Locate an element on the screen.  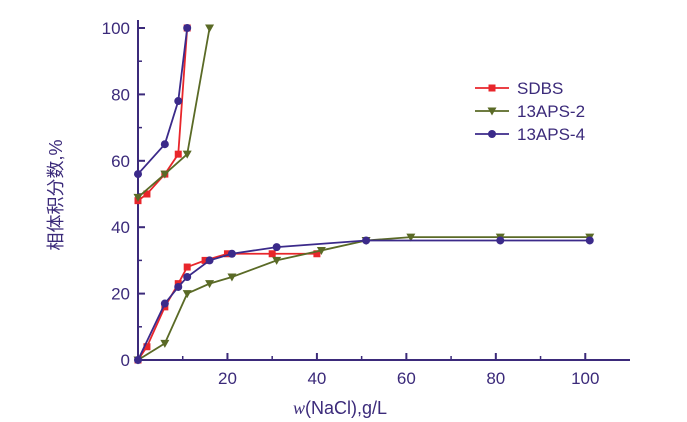
y-tick-label: 80 is located at coordinates (120, 94).